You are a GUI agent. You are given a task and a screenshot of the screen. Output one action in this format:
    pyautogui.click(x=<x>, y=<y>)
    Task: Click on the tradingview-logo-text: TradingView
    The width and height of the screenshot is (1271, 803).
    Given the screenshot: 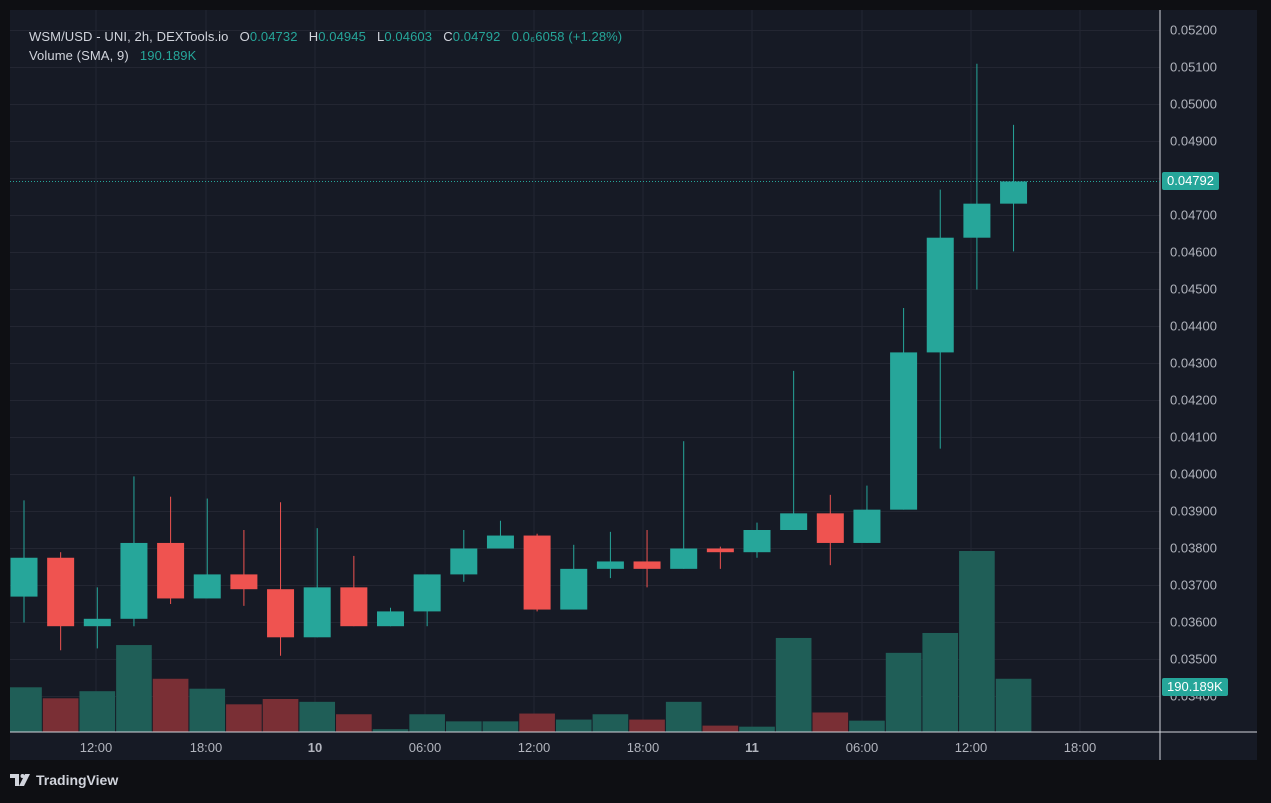 What is the action you would take?
    pyautogui.click(x=77, y=780)
    